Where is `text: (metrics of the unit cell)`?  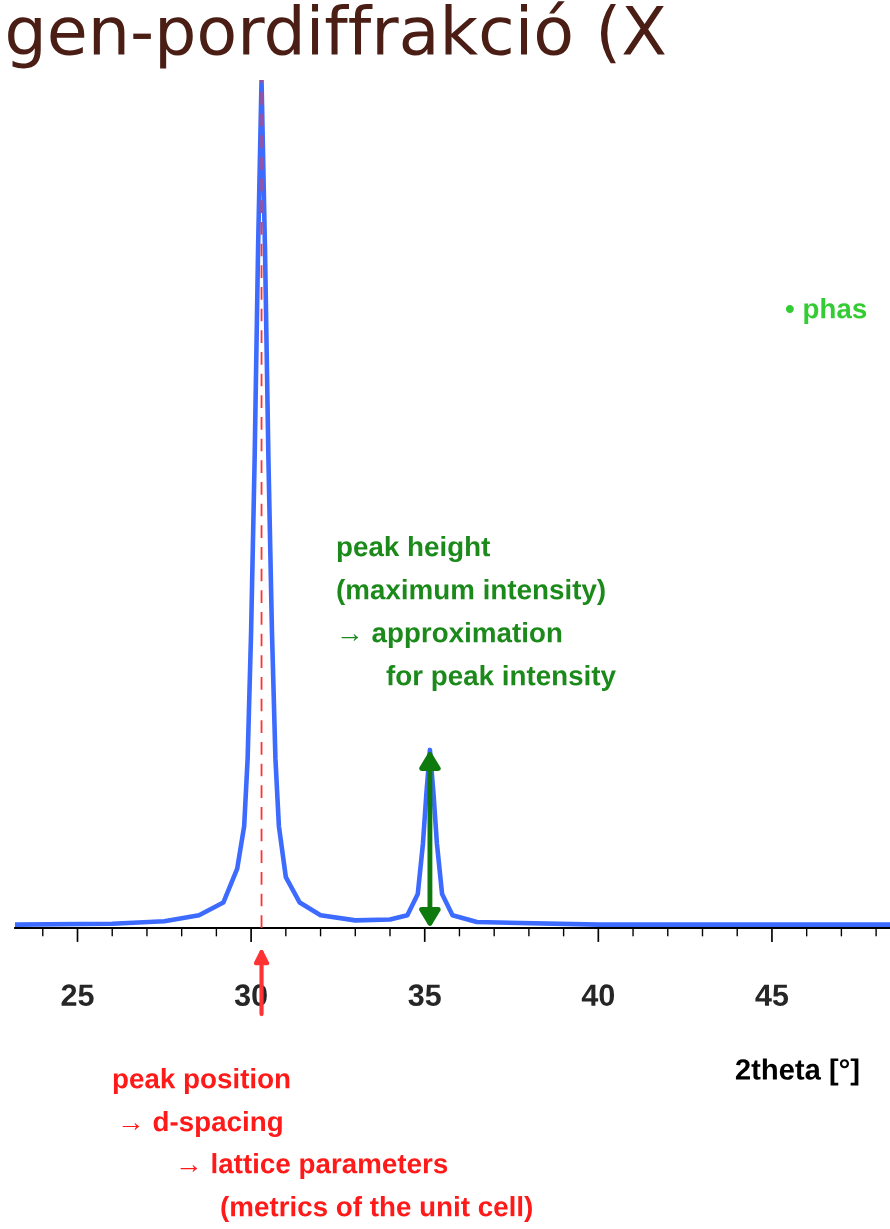 text: (metrics of the unit cell) is located at coordinates (376, 1209).